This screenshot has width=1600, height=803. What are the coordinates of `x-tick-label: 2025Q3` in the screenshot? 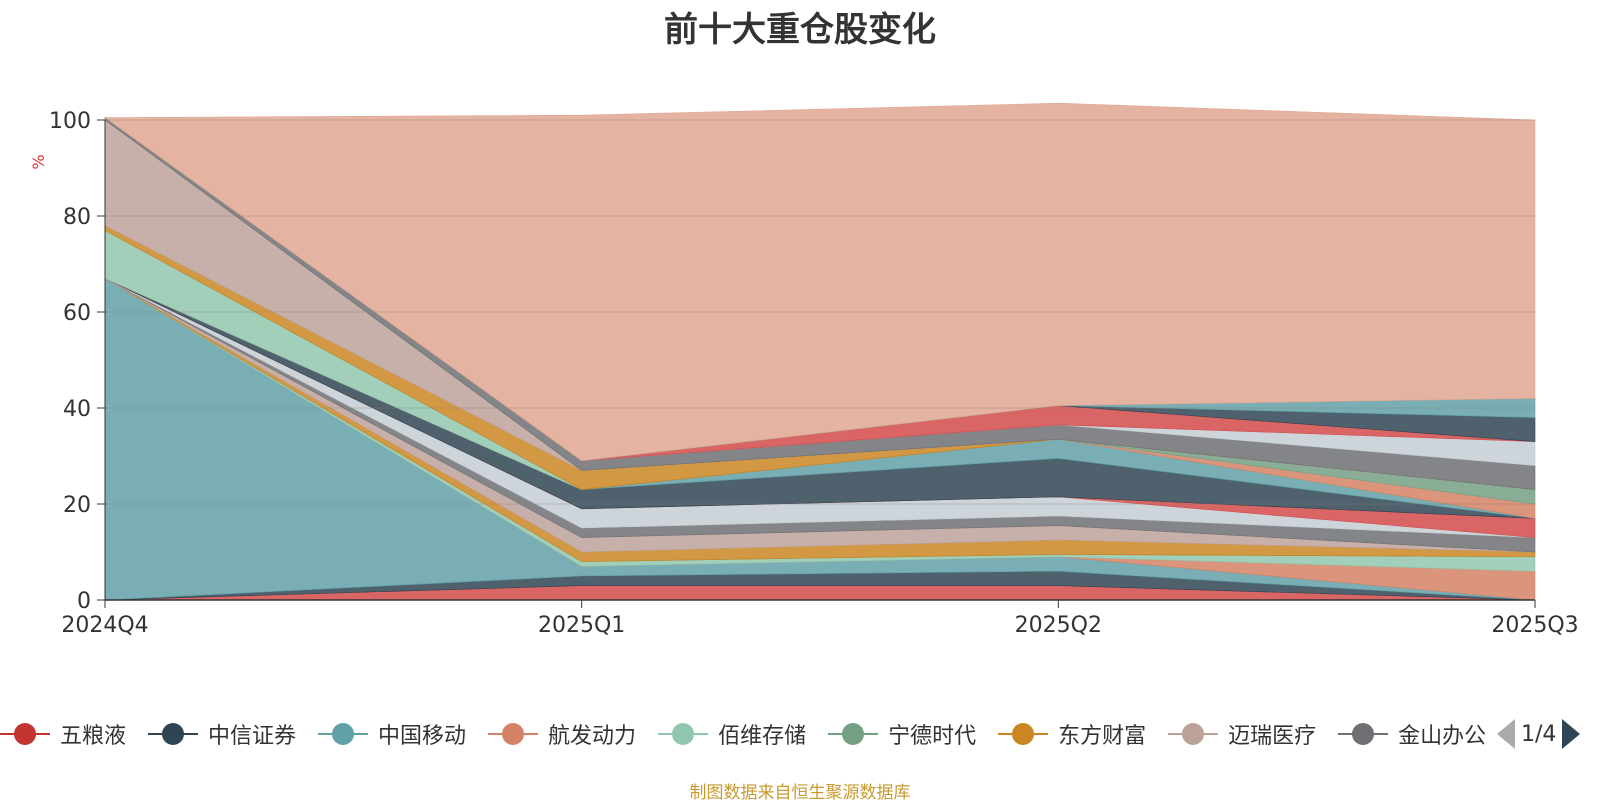 It's located at (1534, 625).